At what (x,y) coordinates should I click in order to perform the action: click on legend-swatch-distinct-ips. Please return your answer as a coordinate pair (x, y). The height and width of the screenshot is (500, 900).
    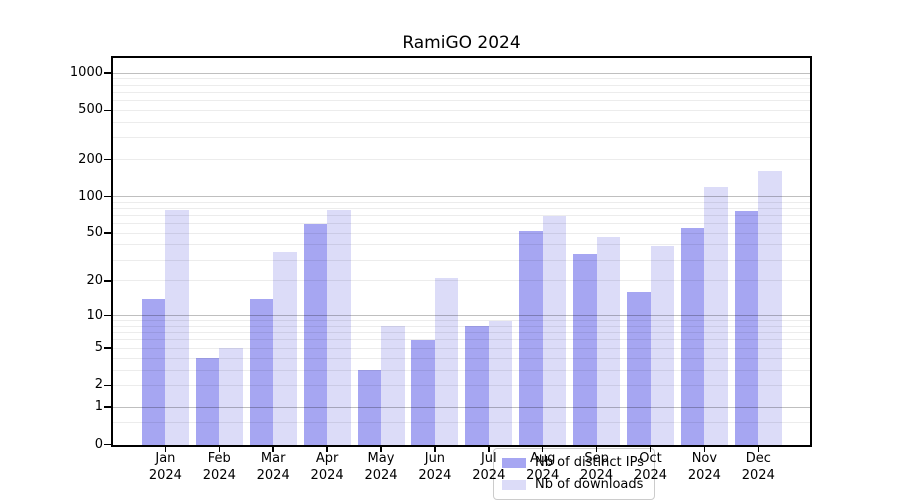
    Looking at the image, I should click on (514, 462).